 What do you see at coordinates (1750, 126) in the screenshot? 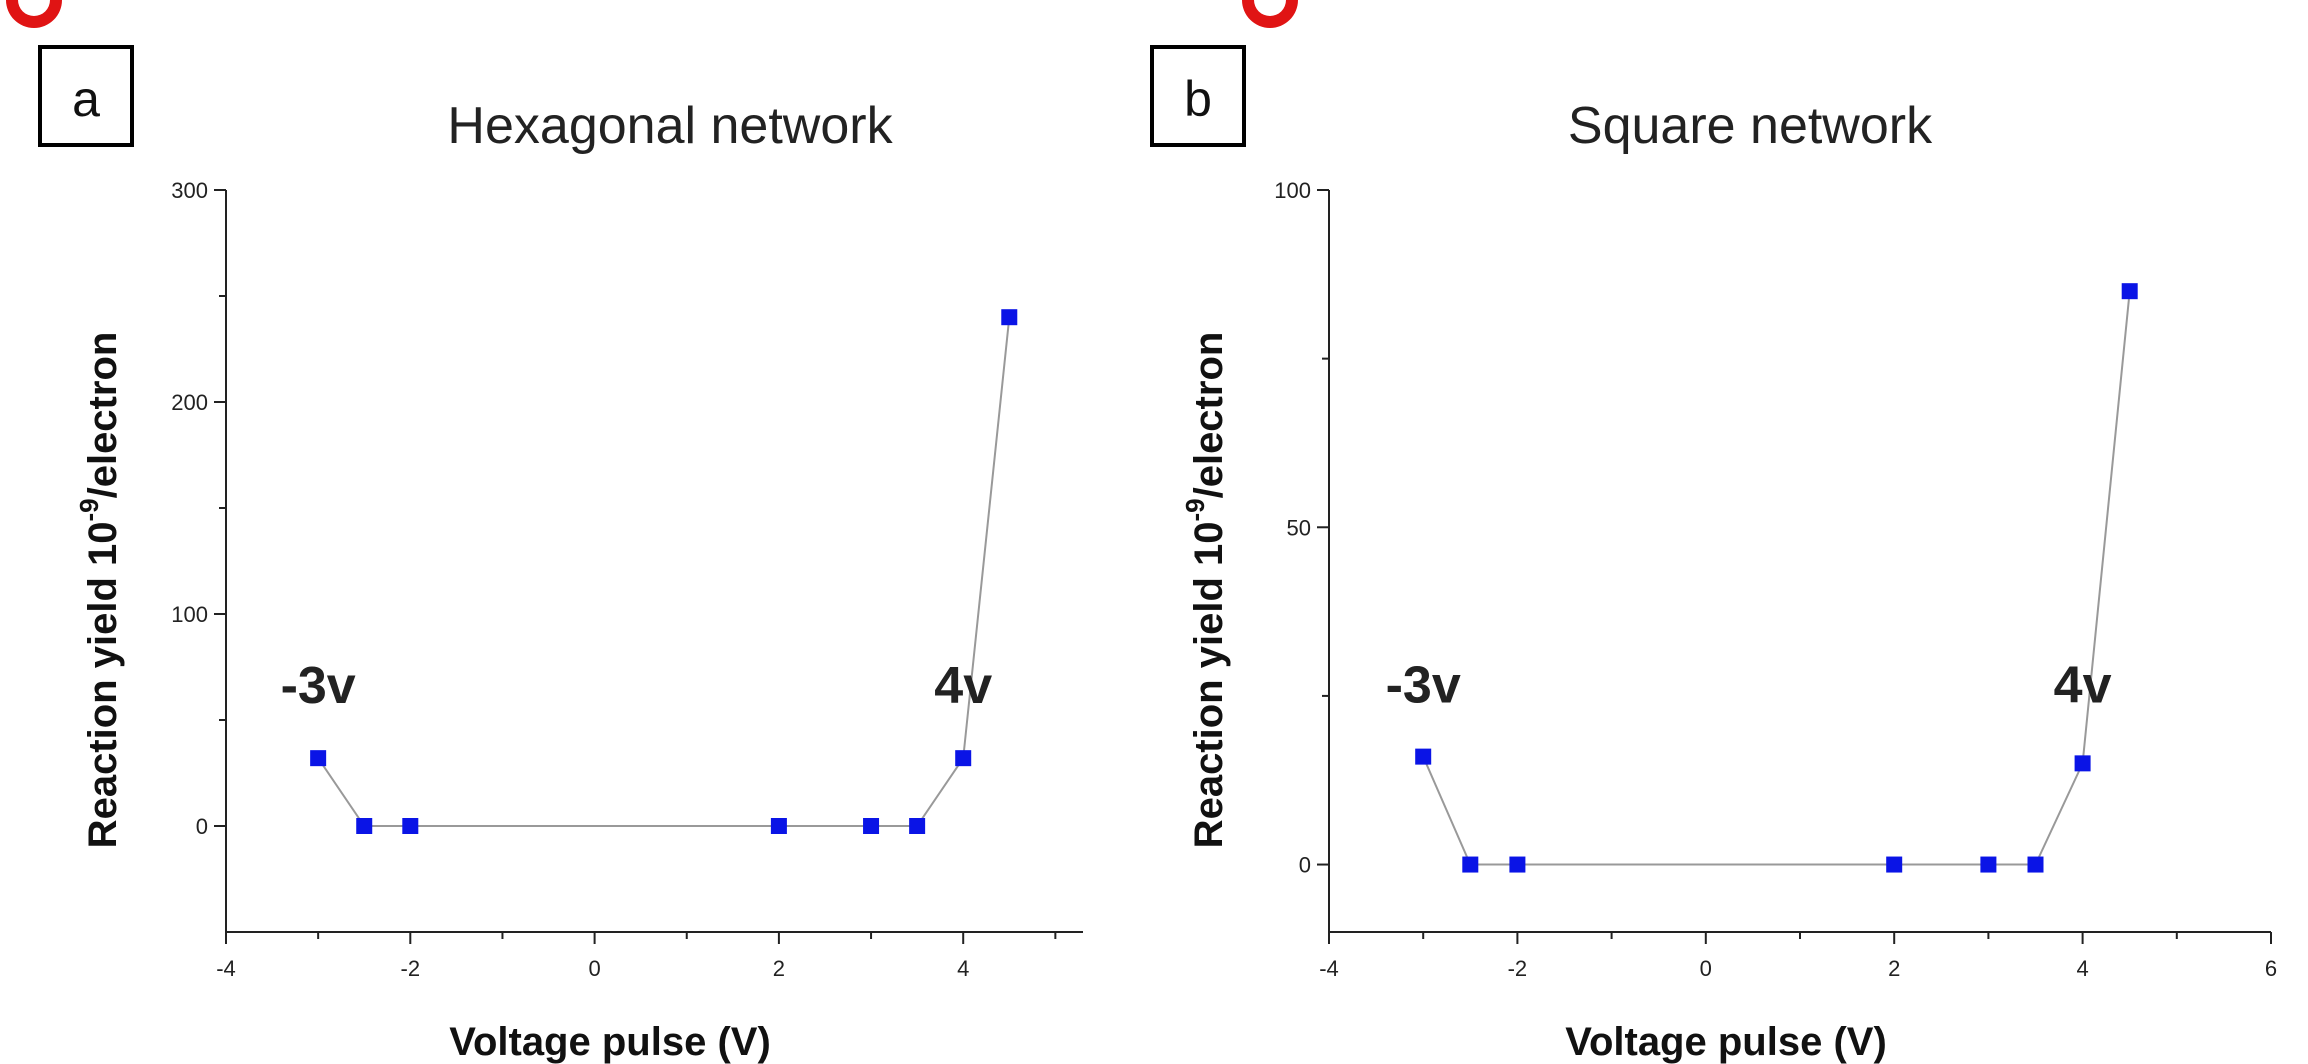
I see `panel-b-title: Square network` at bounding box center [1750, 126].